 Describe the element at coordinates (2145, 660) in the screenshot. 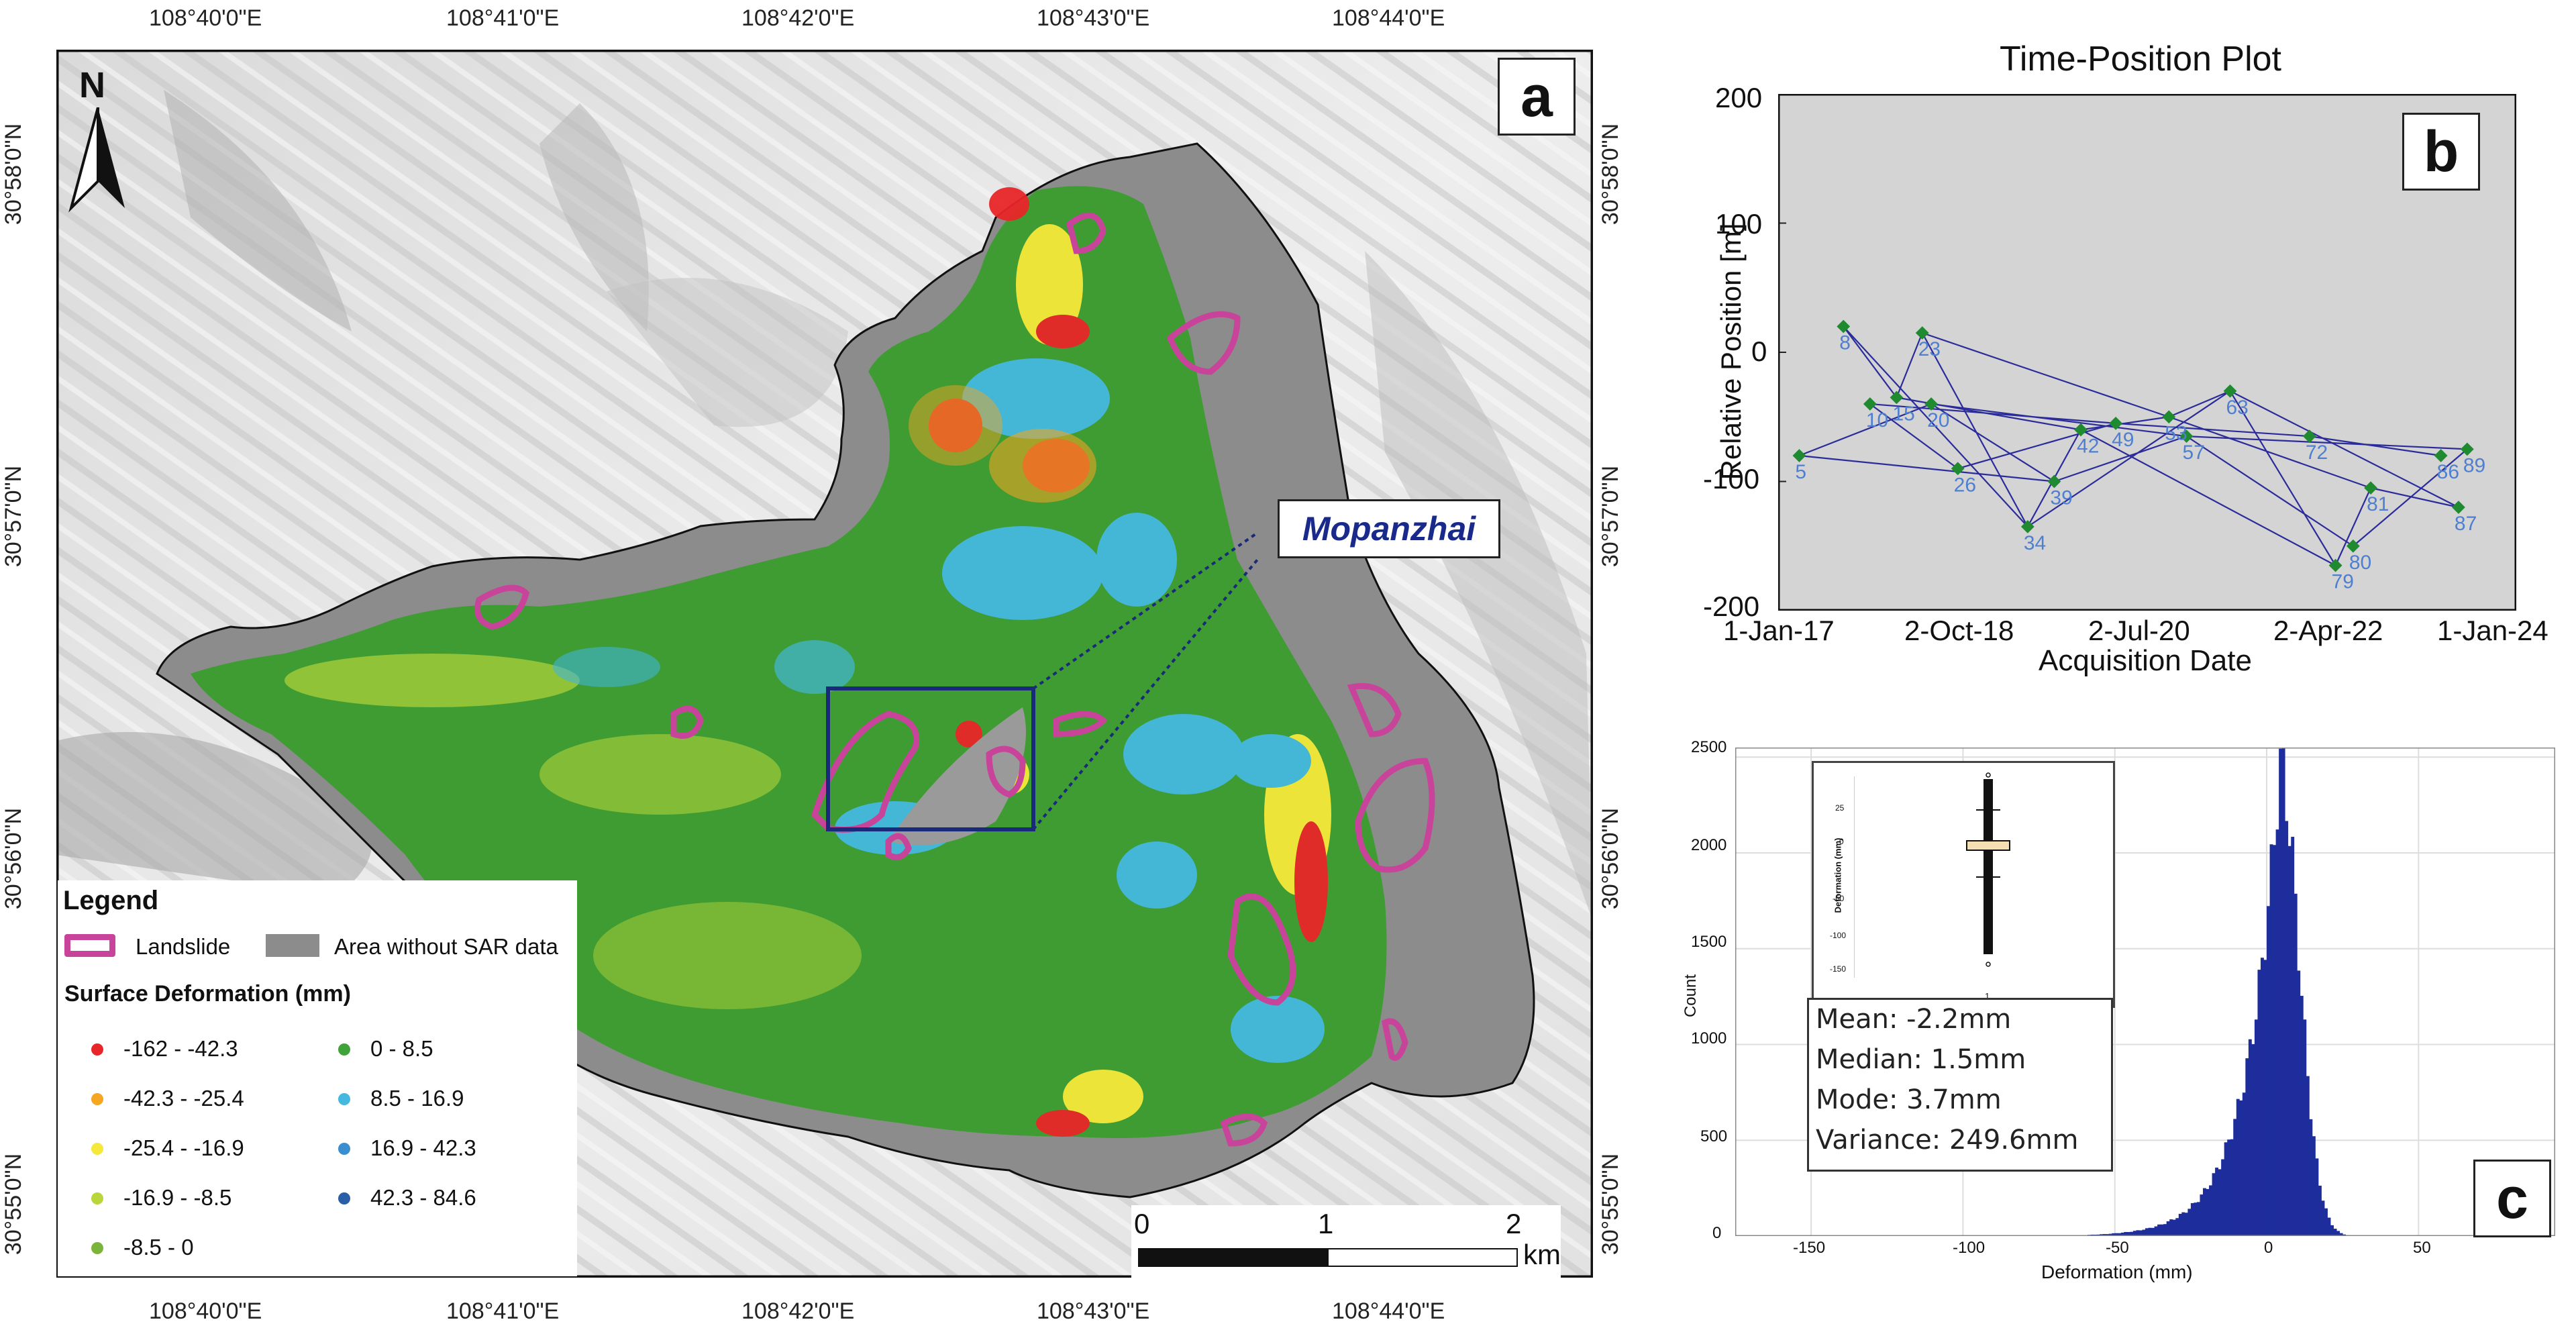

I see `chart-b-xlabel: Acquisition Date` at that location.